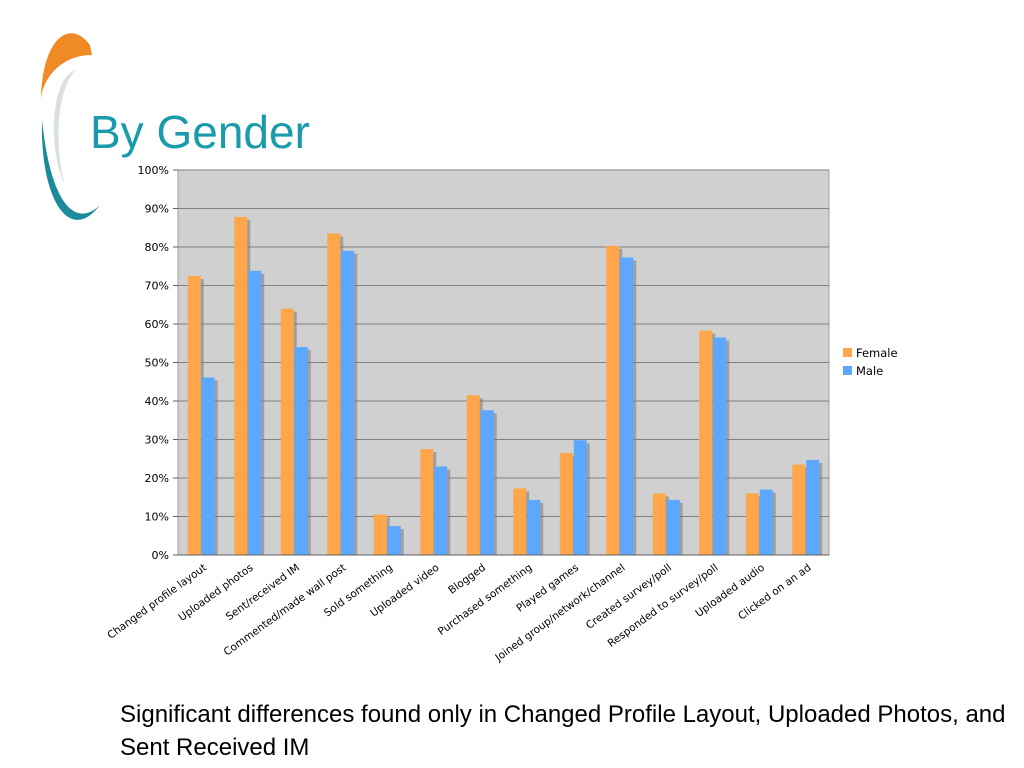  Describe the element at coordinates (157, 478) in the screenshot. I see `y-tick-label: 20%` at that location.